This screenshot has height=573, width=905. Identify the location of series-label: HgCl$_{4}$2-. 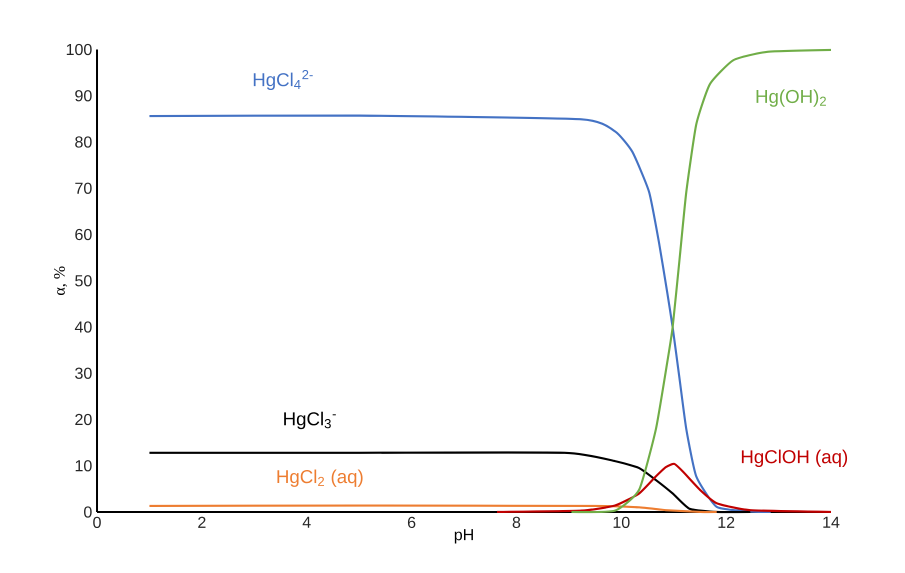
(283, 80).